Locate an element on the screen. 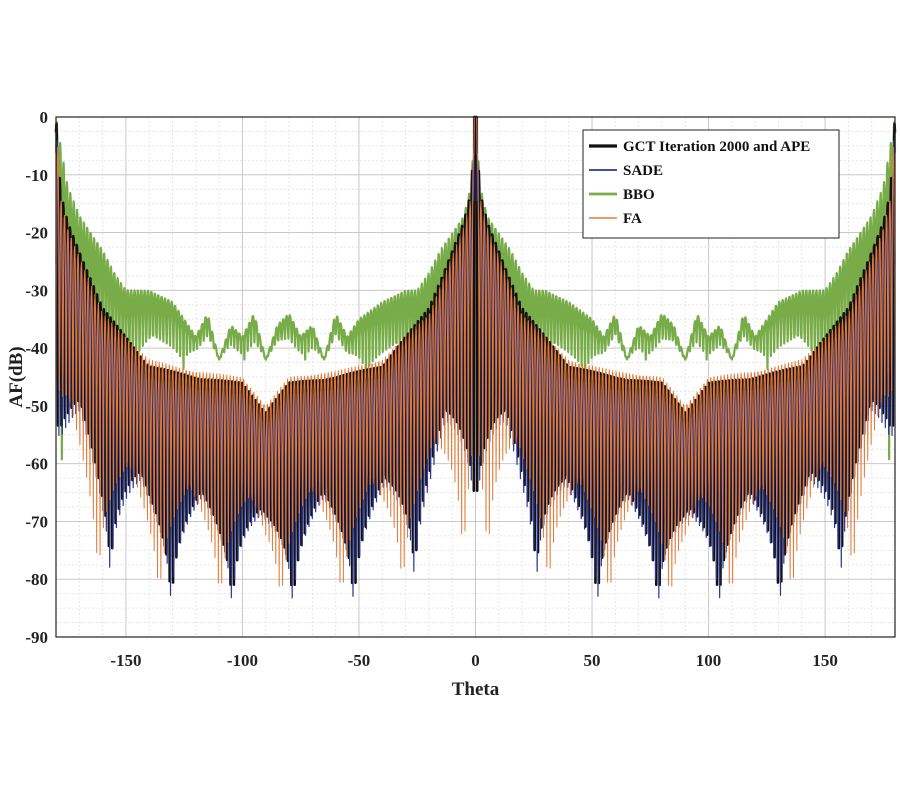  y-tick-label: 0 is located at coordinates (44, 117).